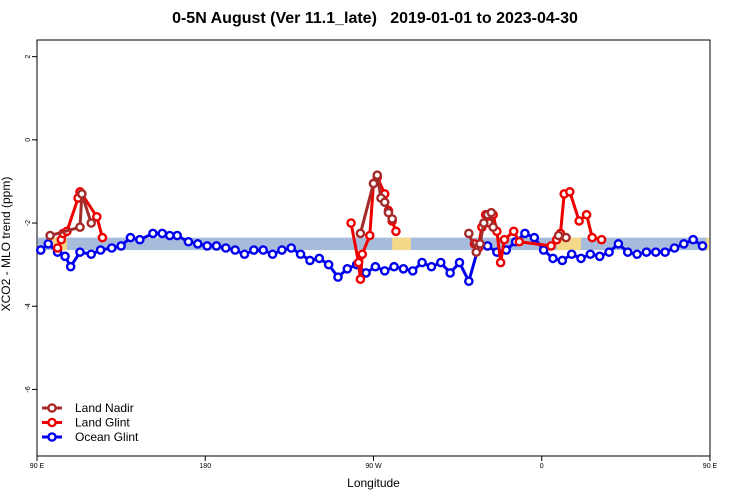 The width and height of the screenshot is (750, 500). I want to click on y-tick-label: -6, so click(28, 389).